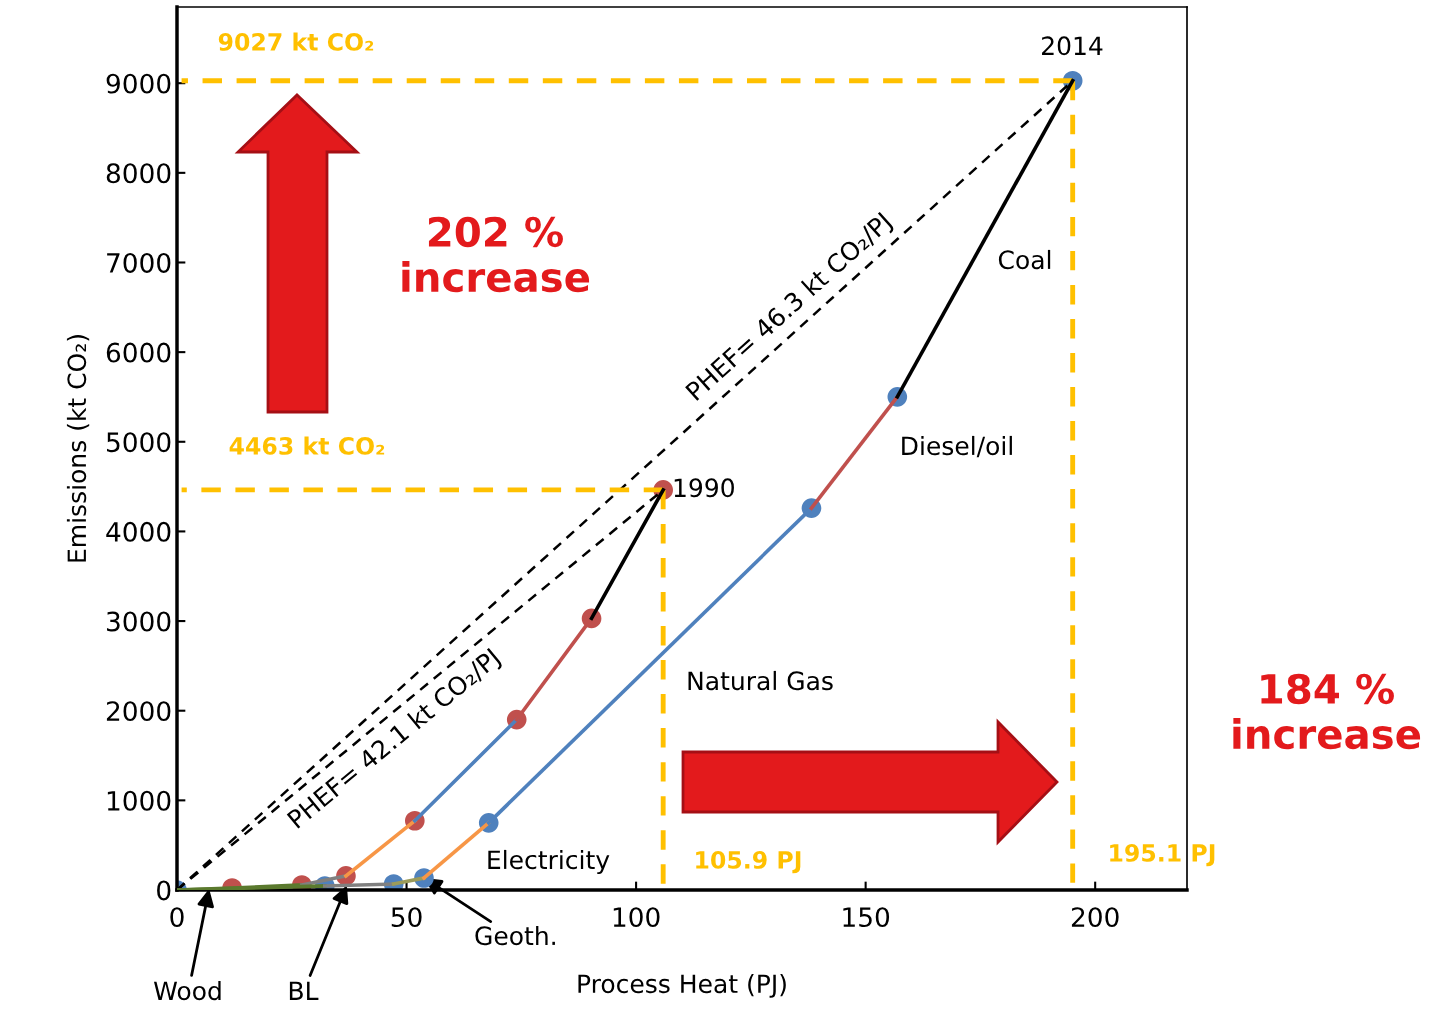  Describe the element at coordinates (164, 890) in the screenshot. I see `y-tick-label: 0` at that location.